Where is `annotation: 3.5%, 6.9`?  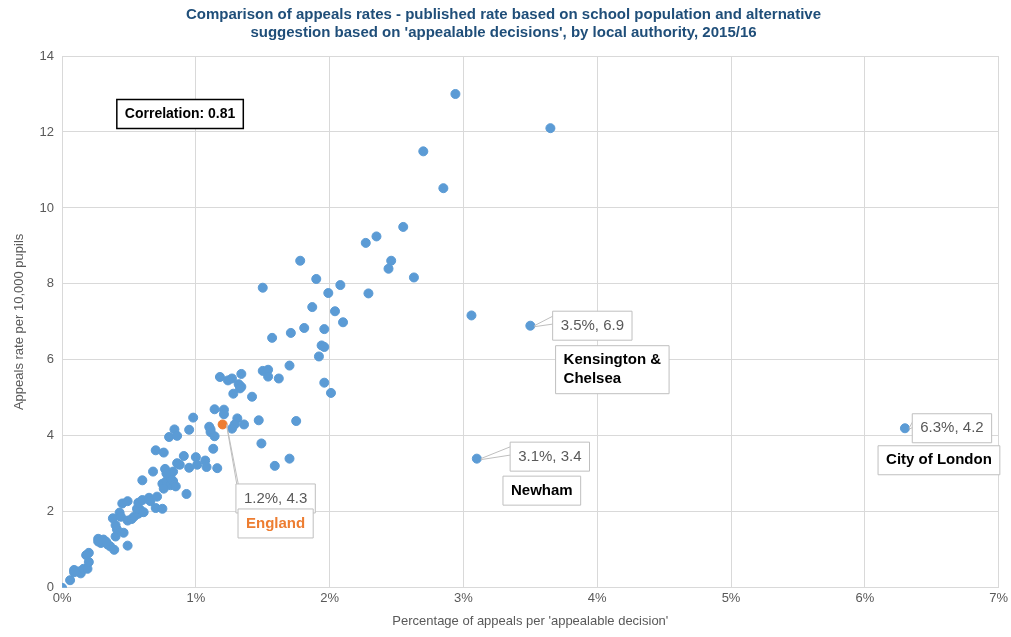
annotation: 3.5%, 6.9 is located at coordinates (592, 324).